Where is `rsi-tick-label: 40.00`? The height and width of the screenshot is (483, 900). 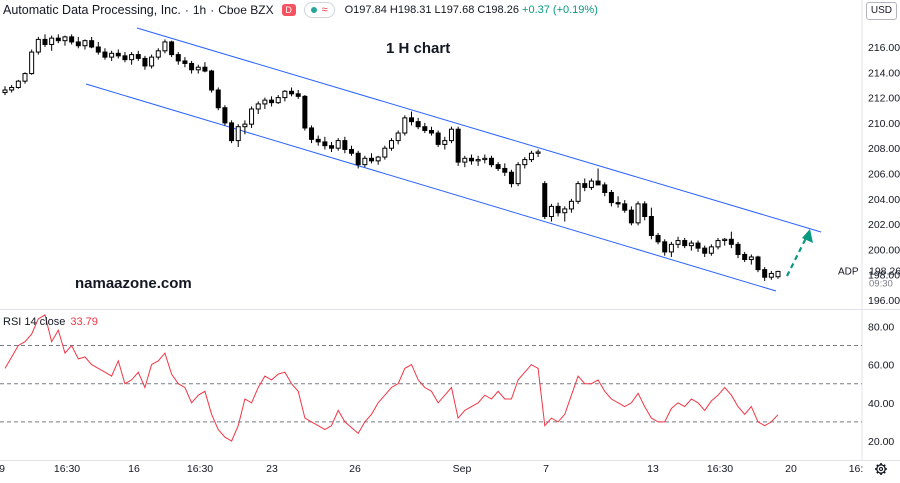
rsi-tick-label: 40.00 is located at coordinates (881, 404).